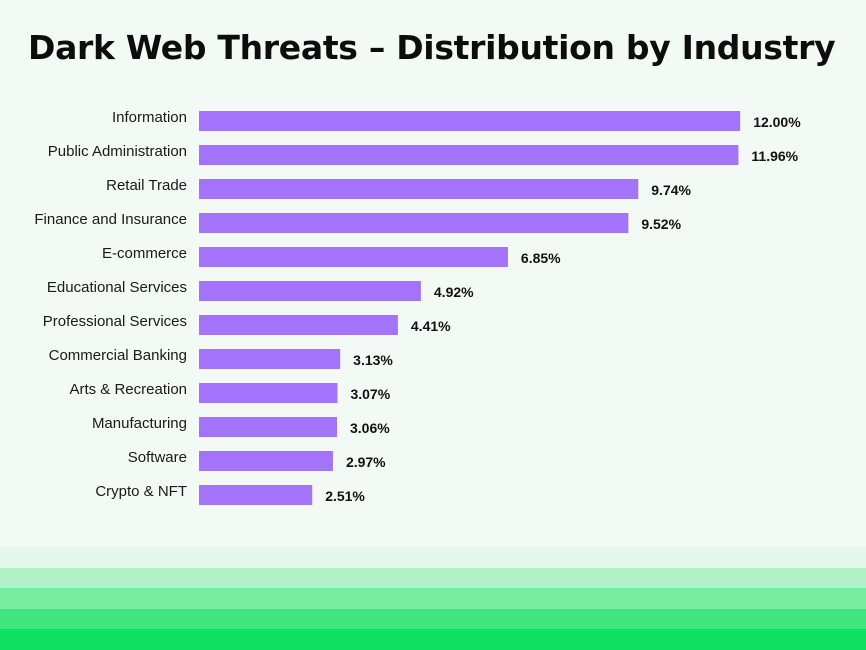 The image size is (866, 650). Describe the element at coordinates (454, 292) in the screenshot. I see `value-label: 4.92%` at that location.